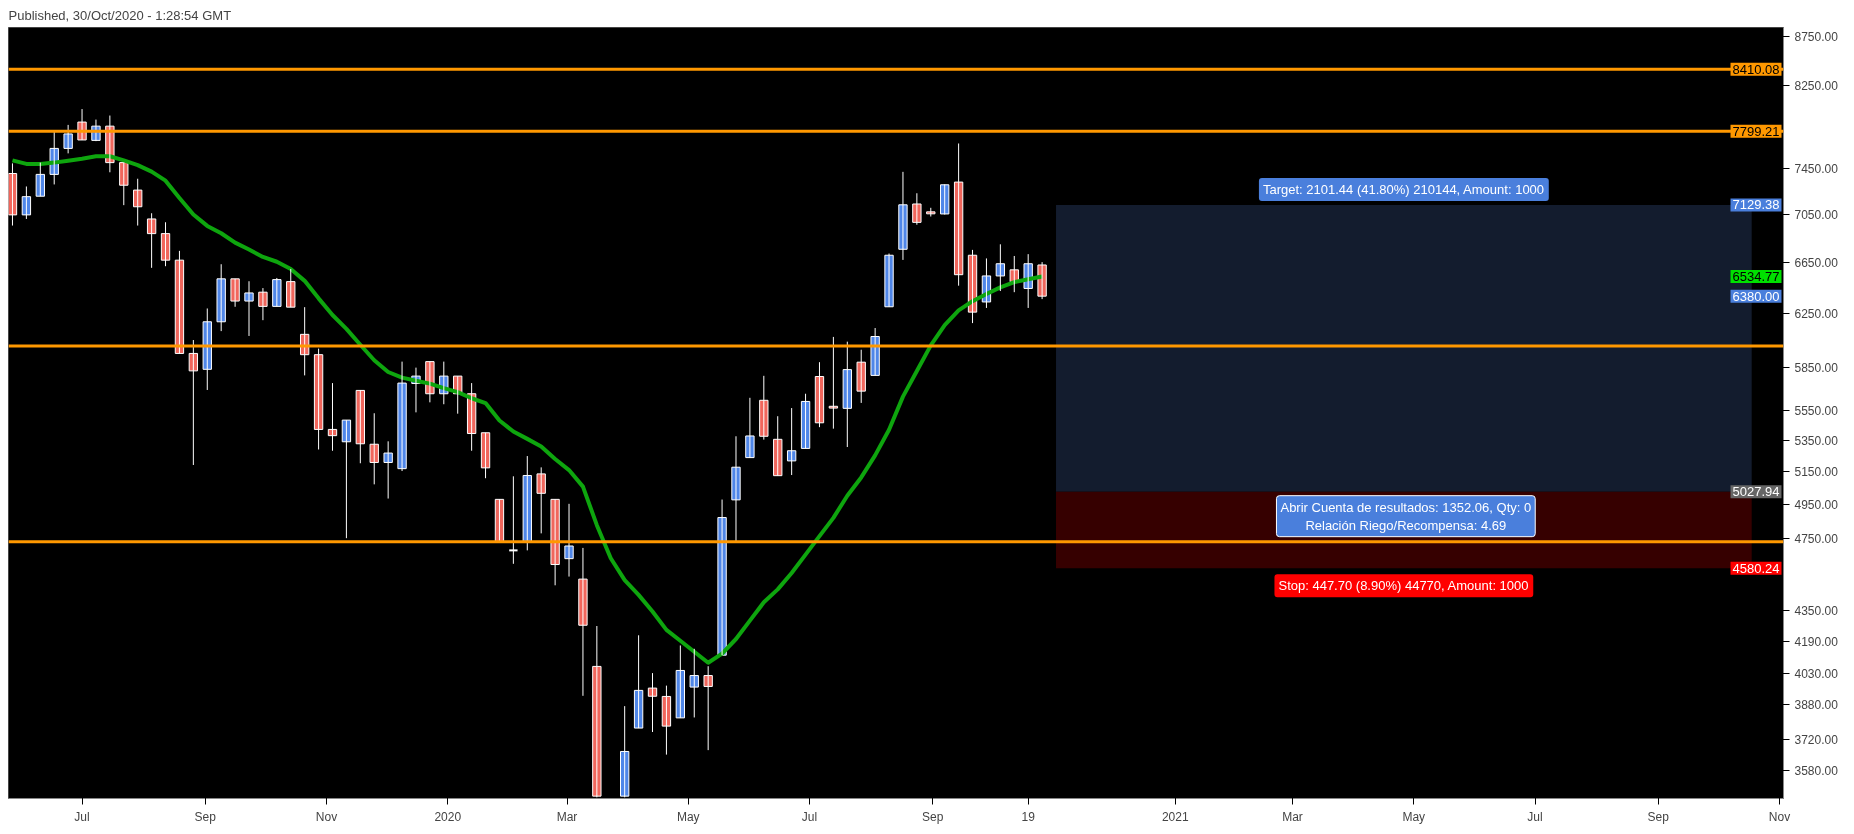 The image size is (1854, 834). Describe the element at coordinates (1816, 37) in the screenshot. I see `y-tick-label: 8750.00` at that location.